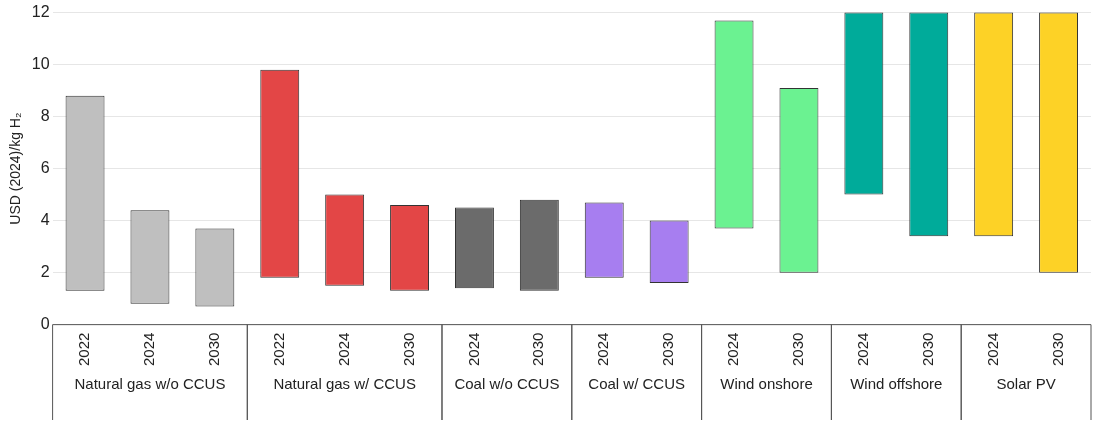  Describe the element at coordinates (45, 116) in the screenshot. I see `y-tick-label: 8` at that location.